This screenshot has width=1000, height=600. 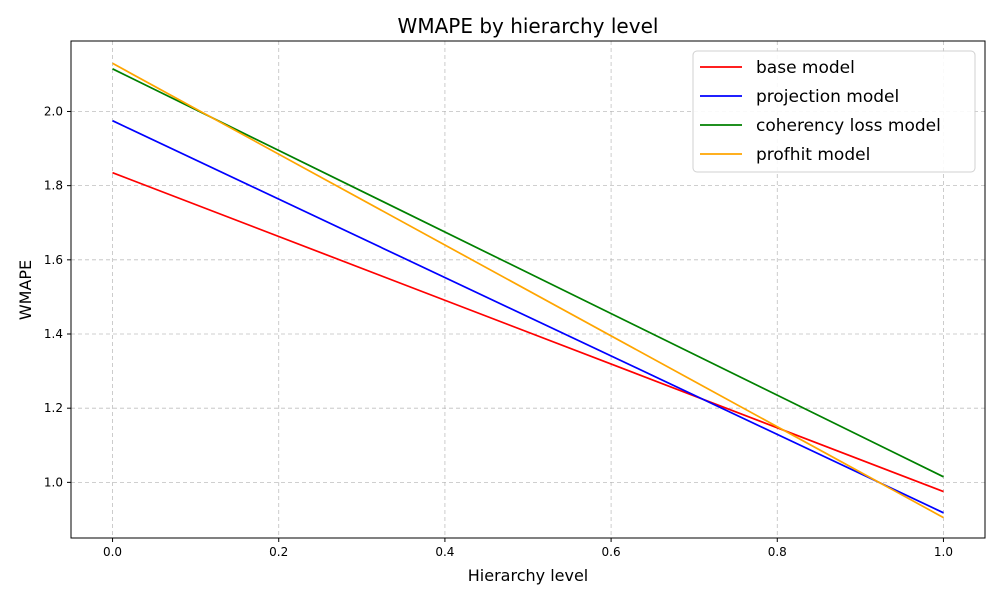 I want to click on y-tick-label: 1.2, so click(x=53, y=408).